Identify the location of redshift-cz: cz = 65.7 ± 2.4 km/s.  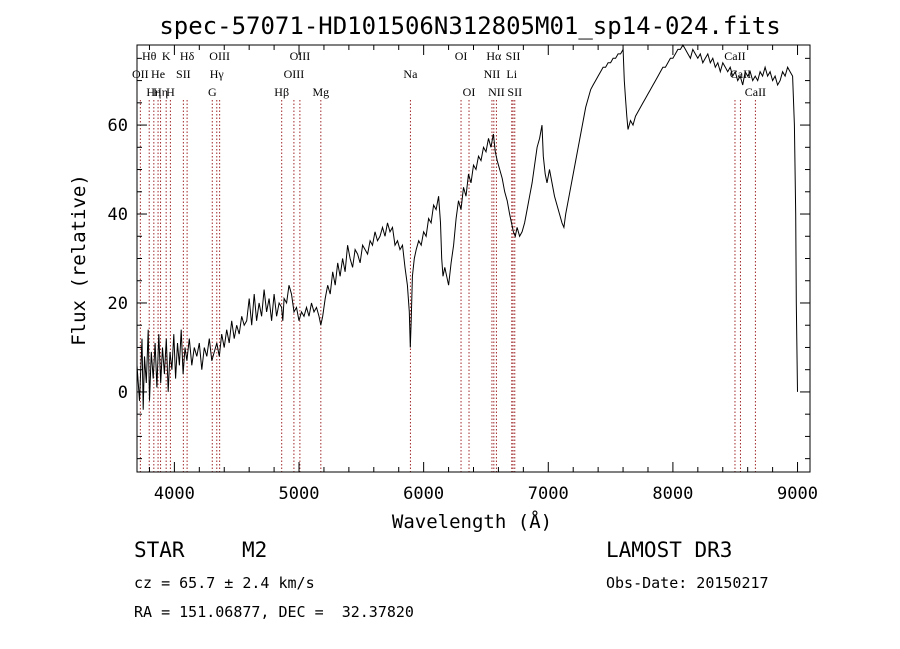
(224, 583).